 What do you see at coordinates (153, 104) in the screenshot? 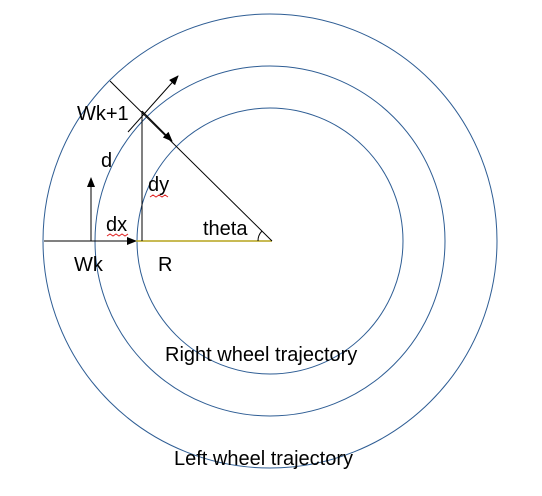
I see `tangent-arrow` at bounding box center [153, 104].